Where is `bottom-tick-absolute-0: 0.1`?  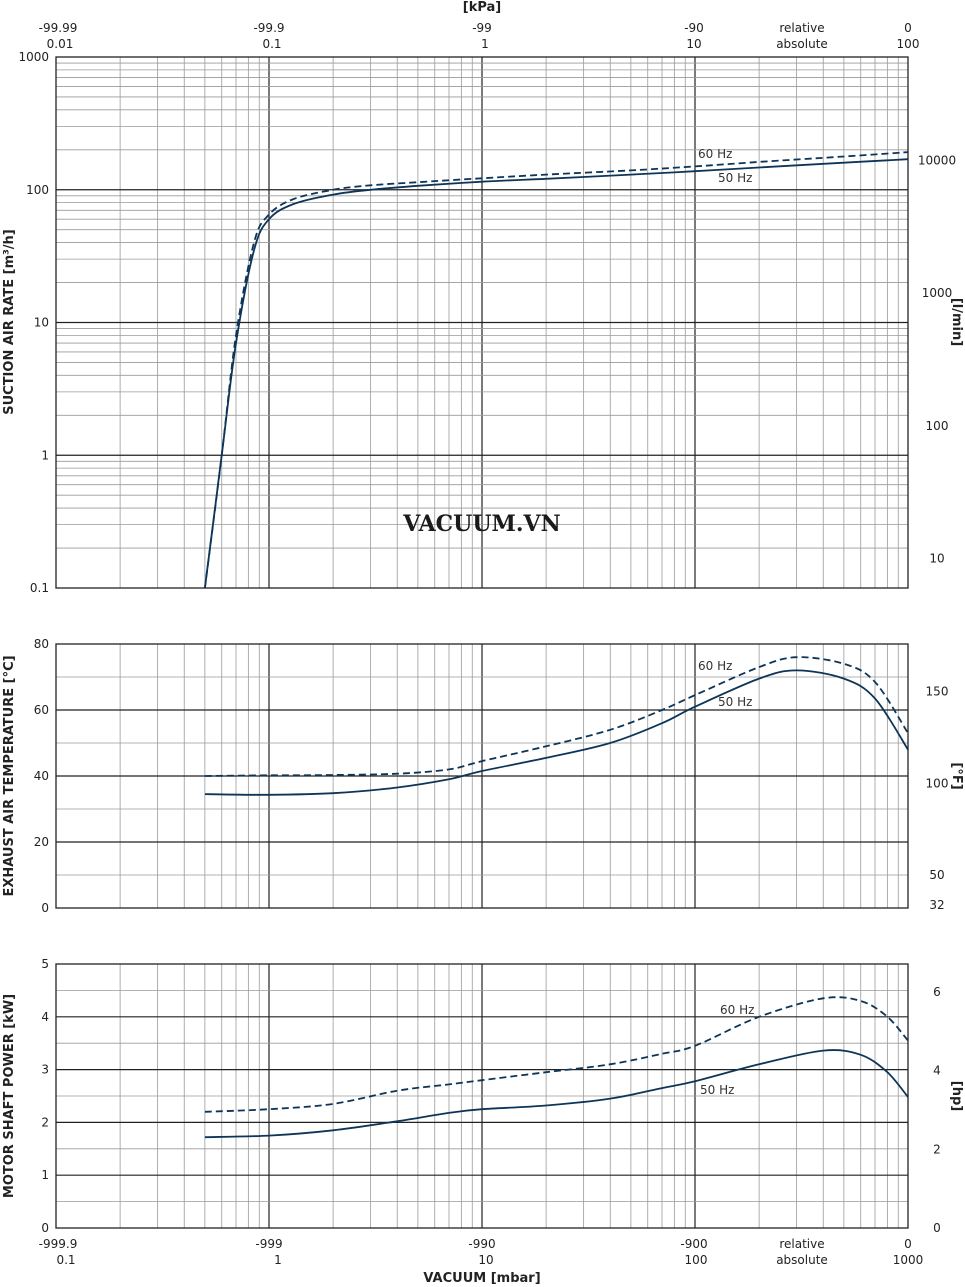 bottom-tick-absolute-0: 0.1 is located at coordinates (65, 1260).